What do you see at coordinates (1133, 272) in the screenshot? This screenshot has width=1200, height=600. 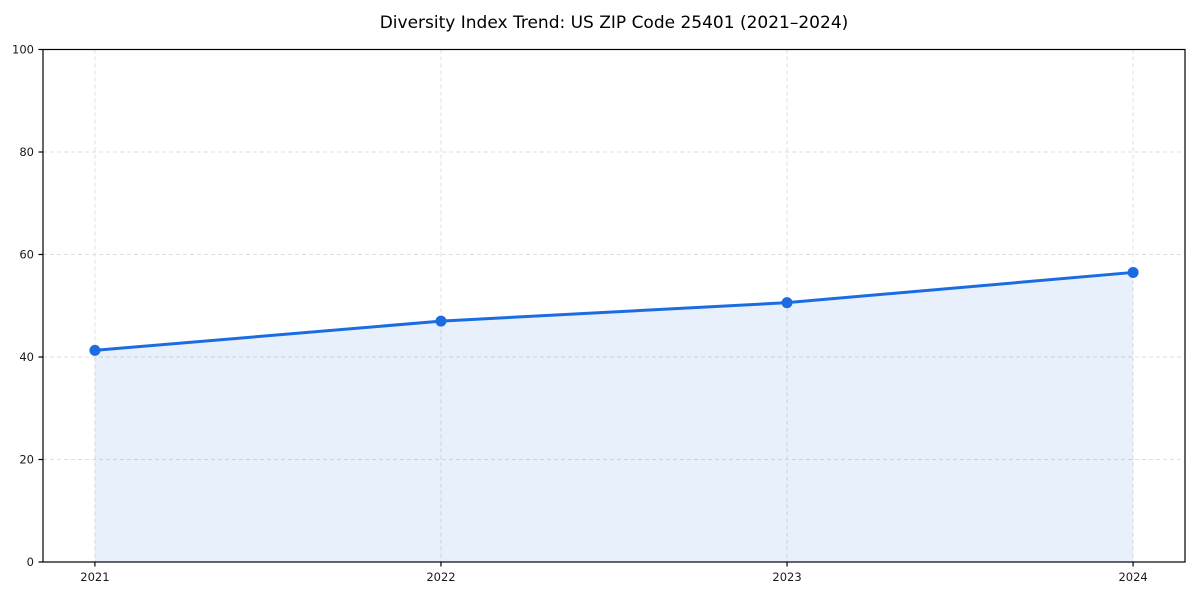 I see `data-point-2024` at bounding box center [1133, 272].